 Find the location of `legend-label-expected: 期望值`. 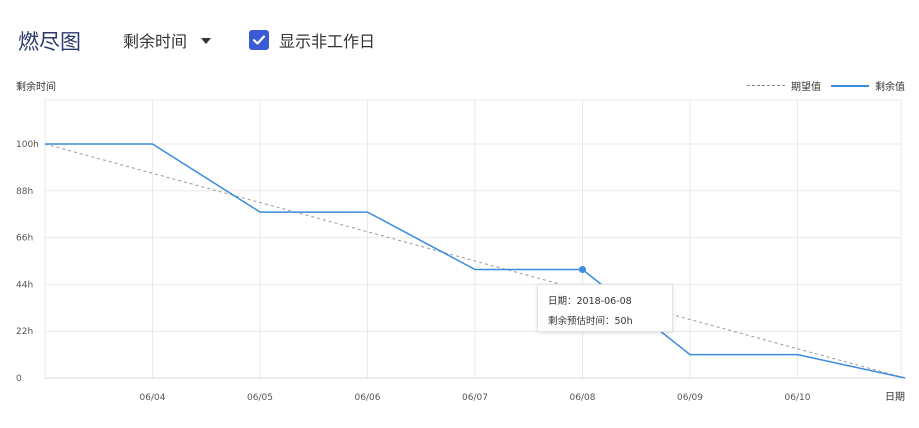

legend-label-expected: 期望值 is located at coordinates (806, 87).